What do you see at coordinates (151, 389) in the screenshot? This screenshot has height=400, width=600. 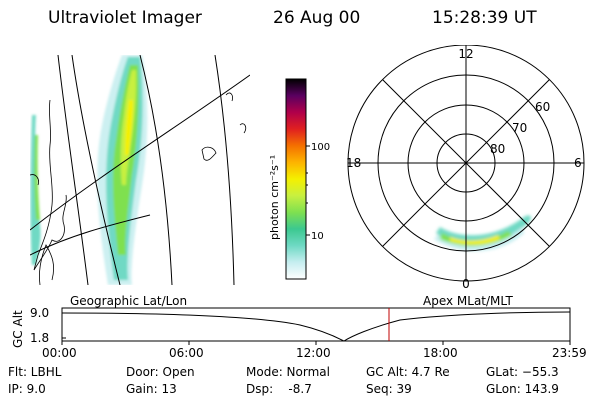 I see `status-gain: Gain: 13` at bounding box center [151, 389].